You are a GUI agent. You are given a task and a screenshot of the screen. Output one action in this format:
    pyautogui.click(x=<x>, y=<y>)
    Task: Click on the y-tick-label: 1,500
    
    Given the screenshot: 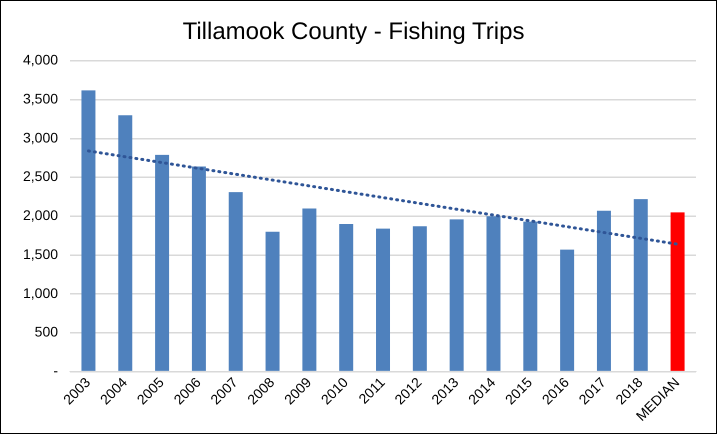 What is the action you would take?
    pyautogui.click(x=40, y=254)
    